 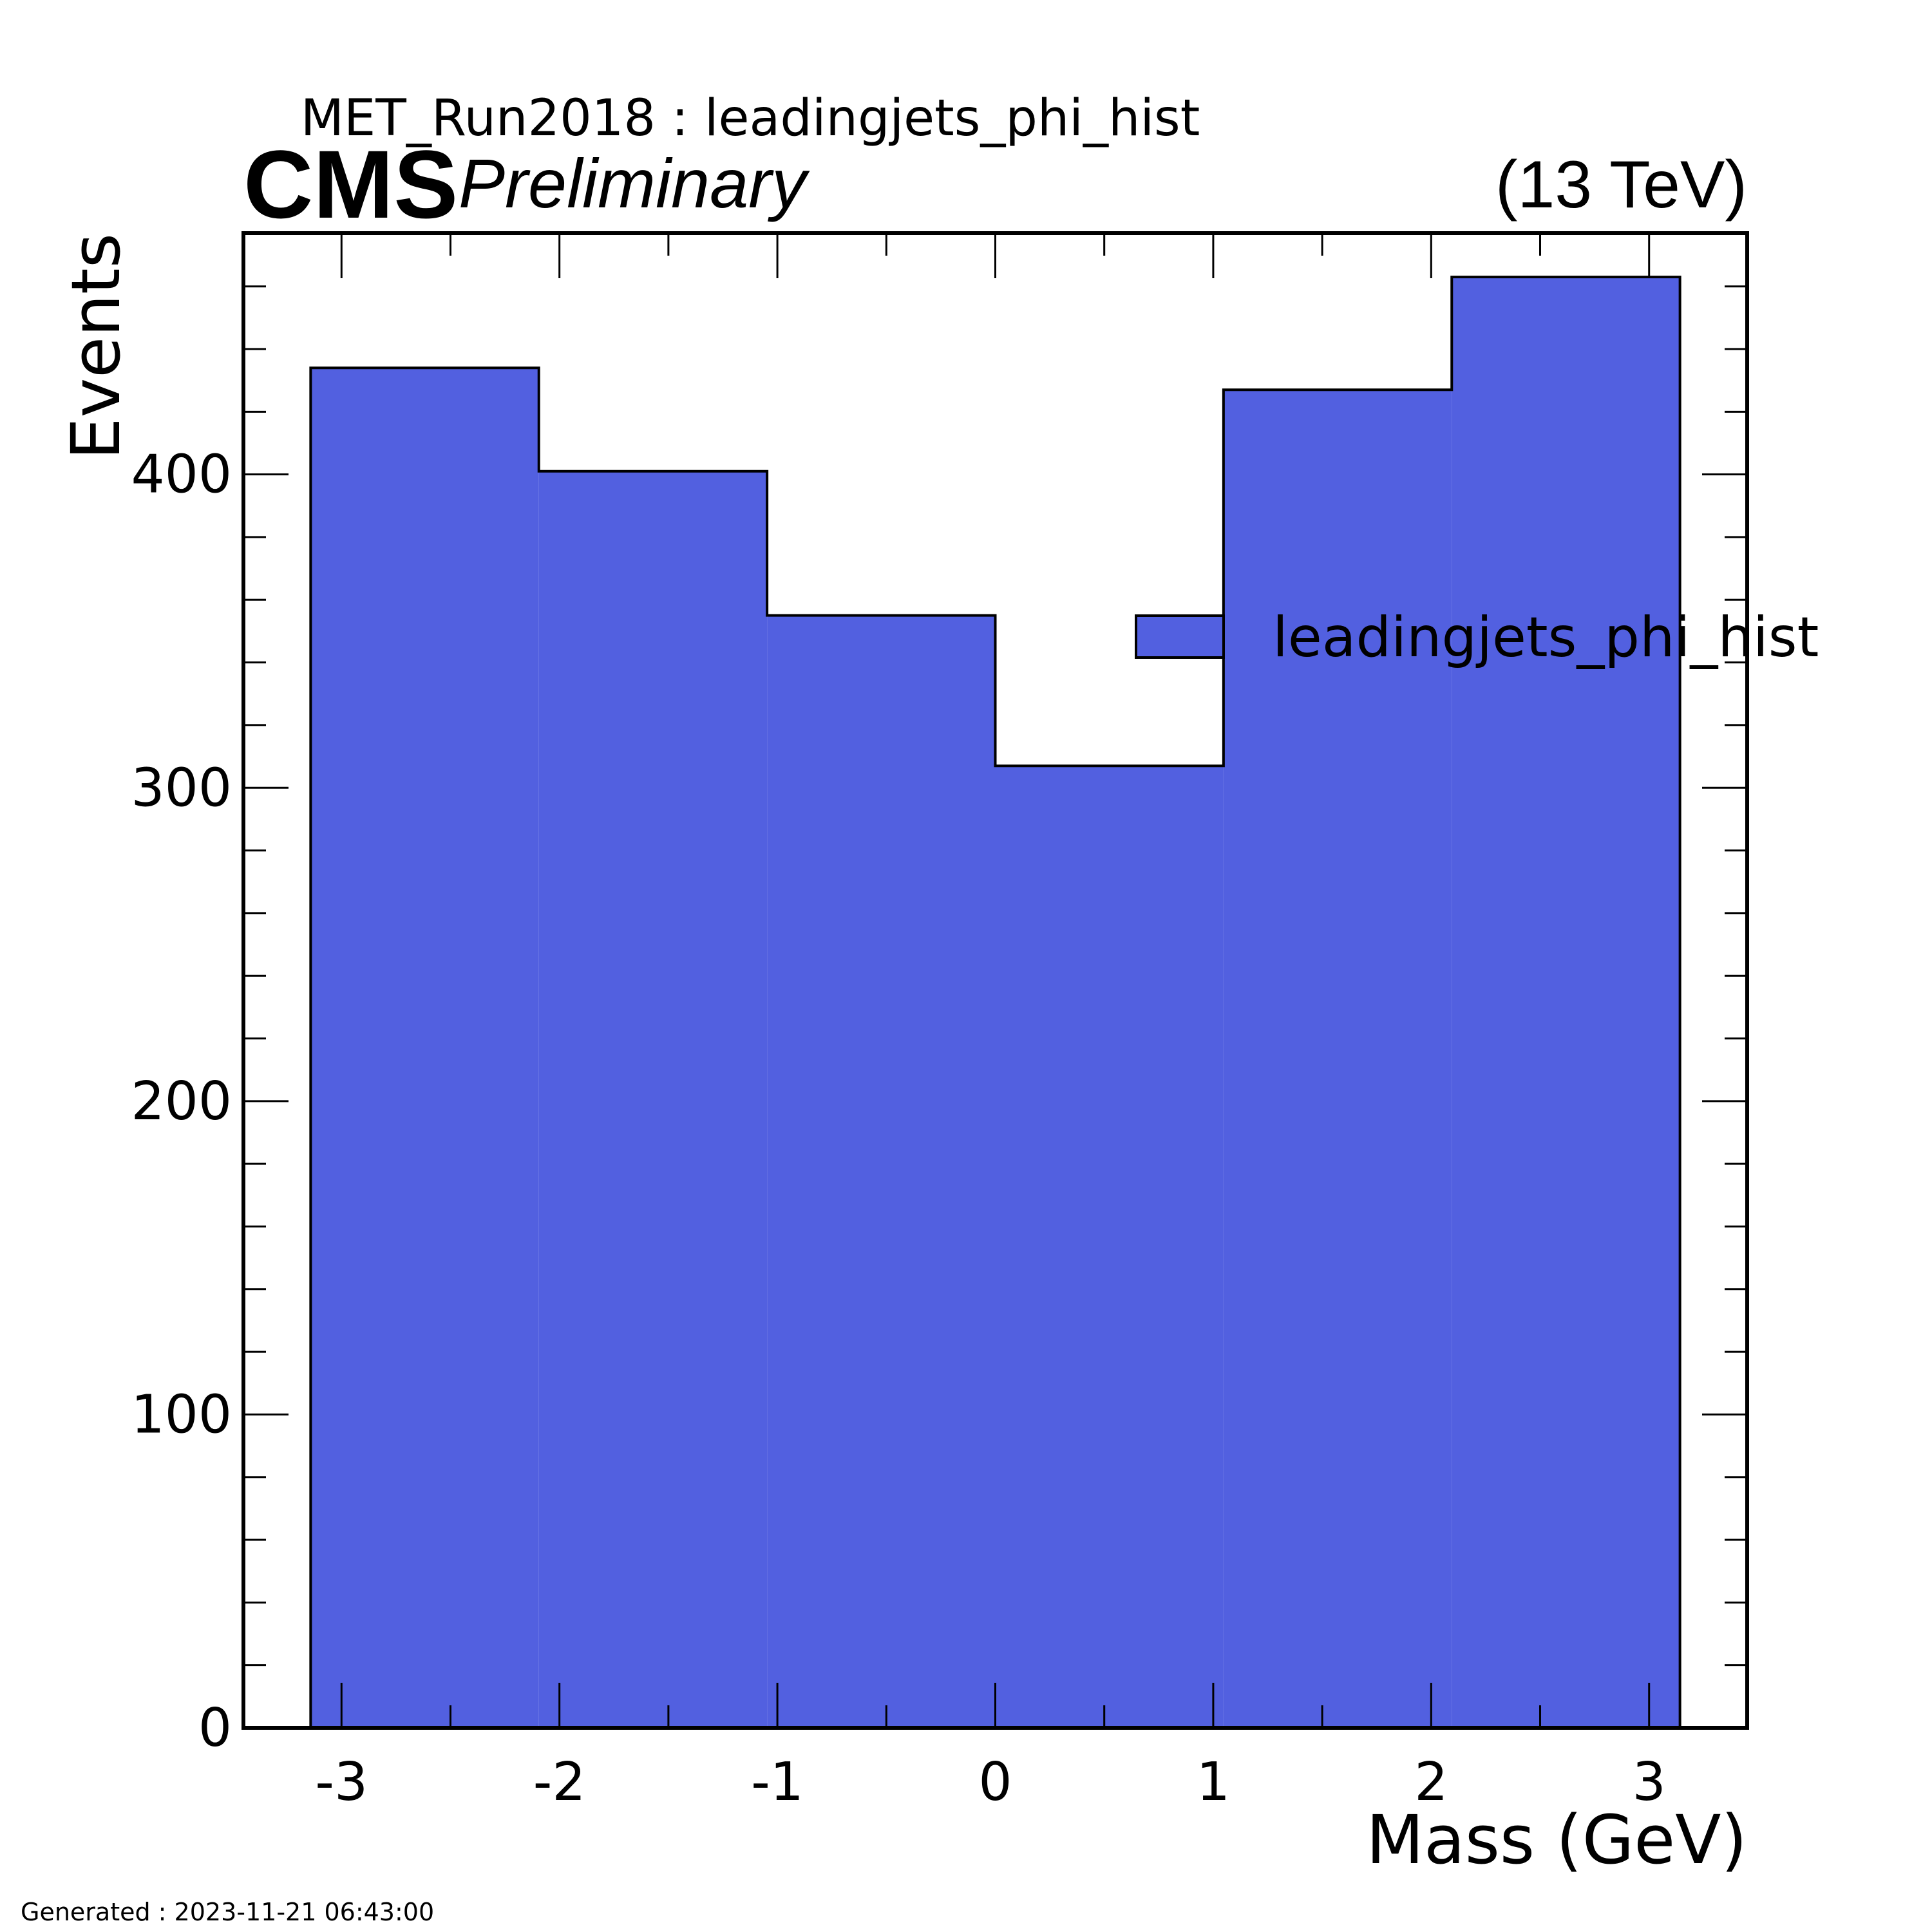 I want to click on x-axis-label: Mass (GeV), so click(x=1556, y=1840).